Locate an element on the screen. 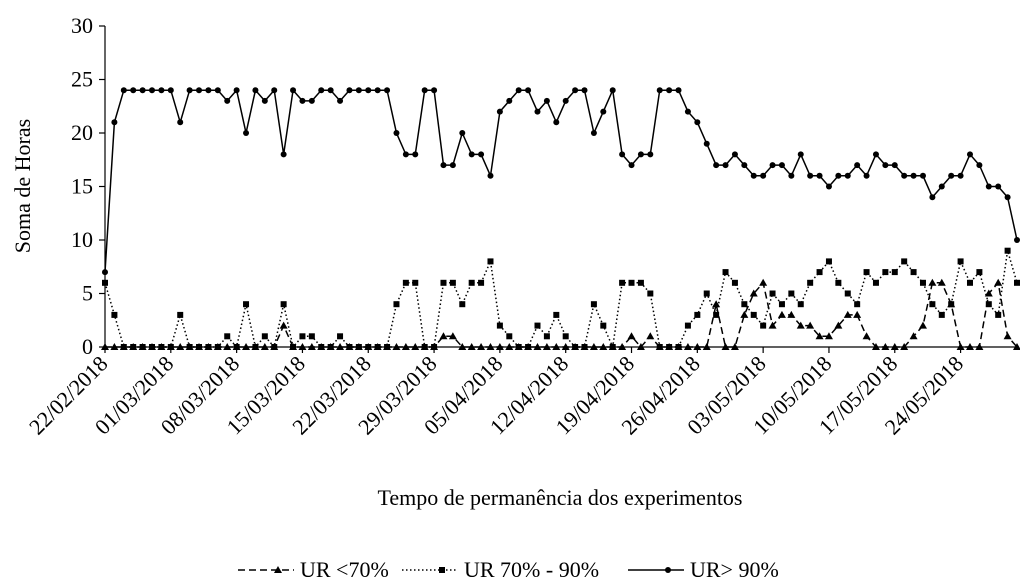 The width and height of the screenshot is (1020, 585). y-tick-label: 5 is located at coordinates (87, 293).